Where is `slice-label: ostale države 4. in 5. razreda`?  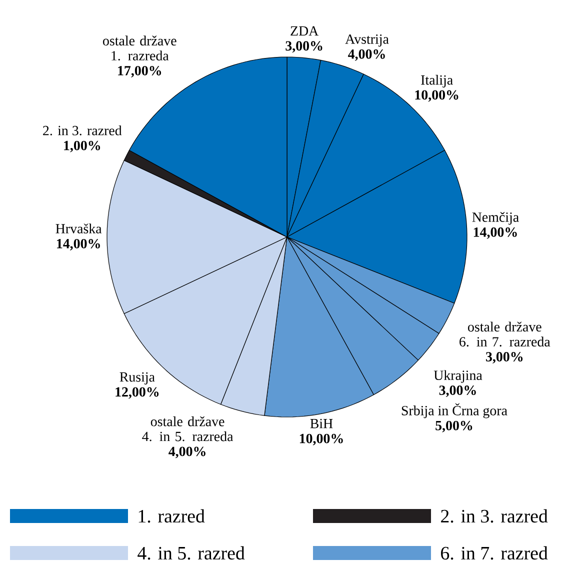
slice-label: ostale države 4. in 5. razreda is located at coordinates (188, 429).